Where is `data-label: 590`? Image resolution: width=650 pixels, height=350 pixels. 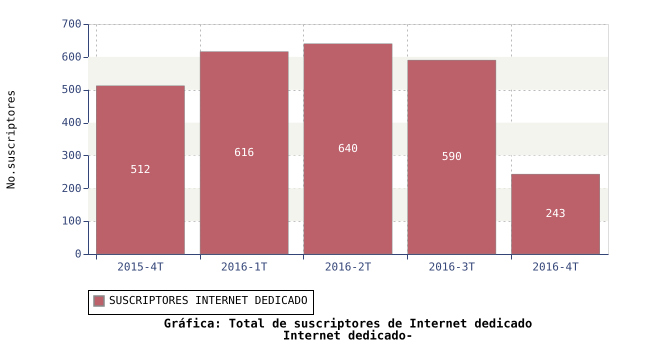
data-label: 590 is located at coordinates (452, 157).